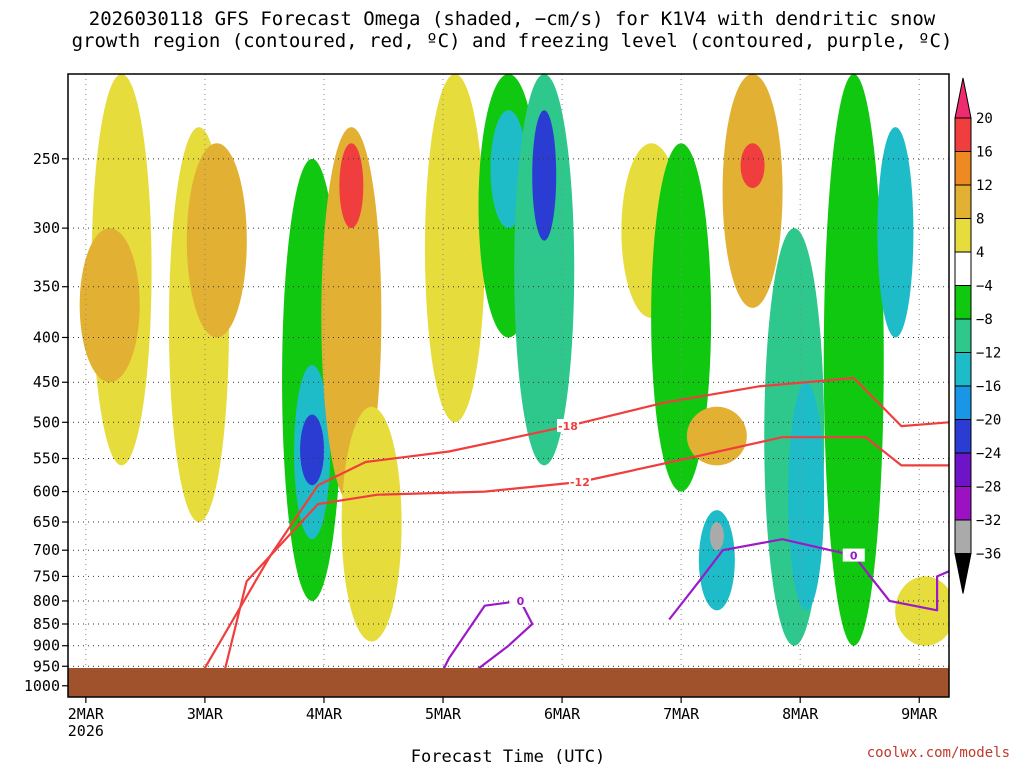  Describe the element at coordinates (562, 714) in the screenshot. I see `x-tick-label: 6MAR` at that location.